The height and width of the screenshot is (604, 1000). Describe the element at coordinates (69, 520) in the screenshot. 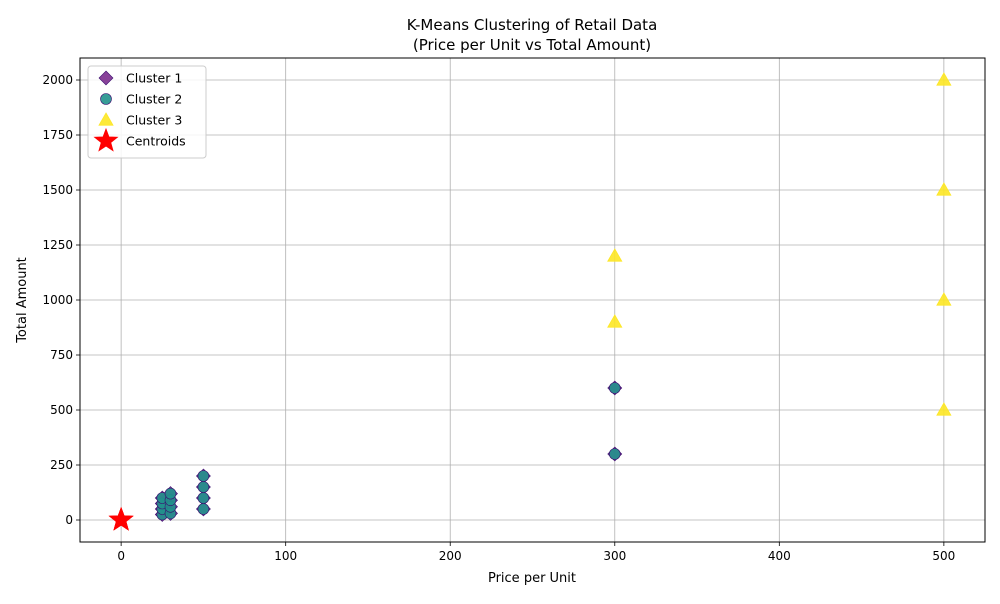

I see `y-tick-label: 0` at that location.